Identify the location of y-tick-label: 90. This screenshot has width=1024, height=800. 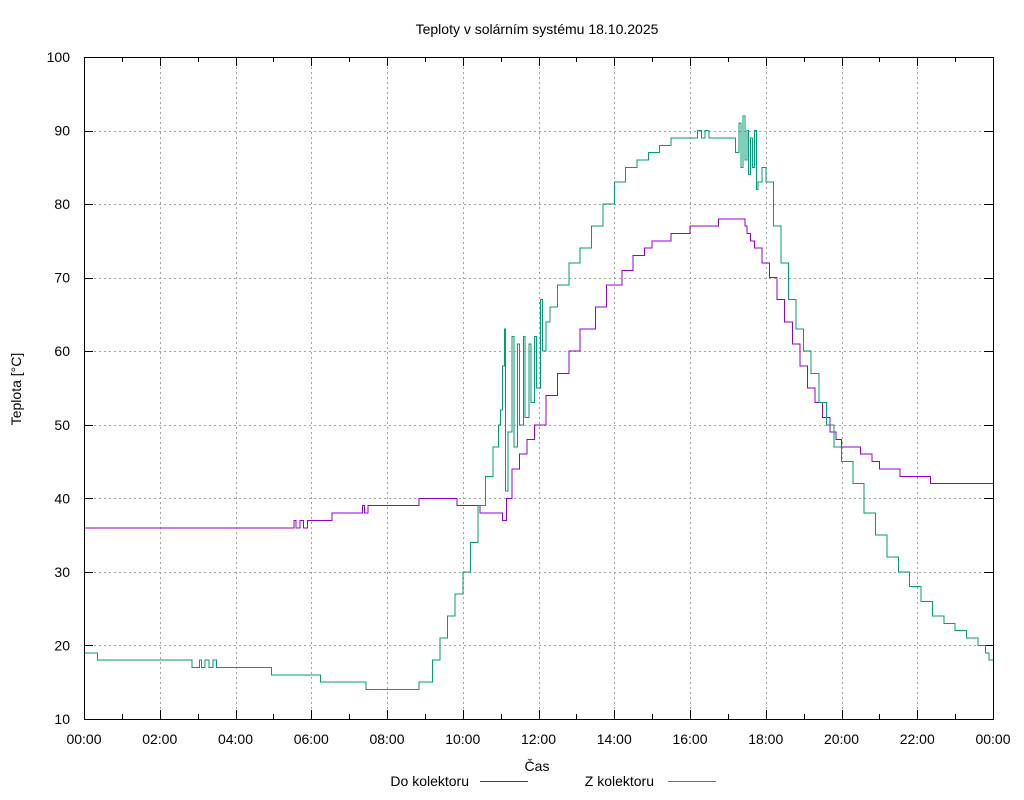
(62, 131).